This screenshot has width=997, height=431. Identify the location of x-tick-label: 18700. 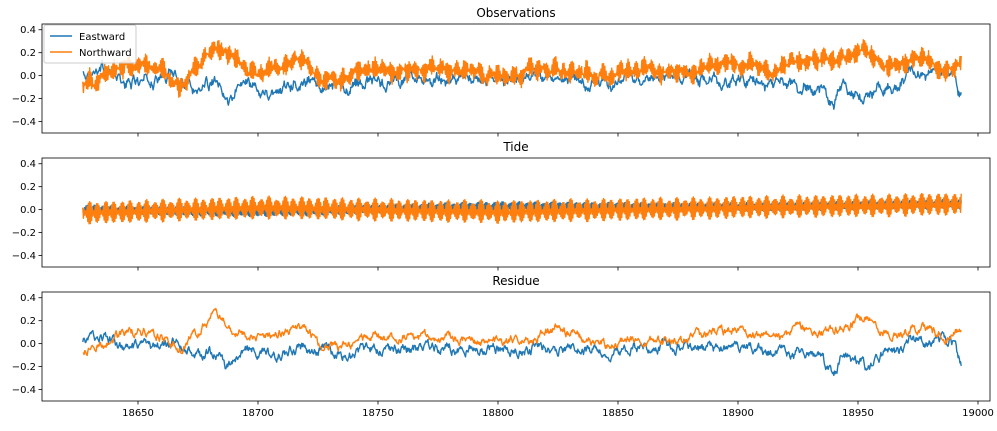
(258, 413).